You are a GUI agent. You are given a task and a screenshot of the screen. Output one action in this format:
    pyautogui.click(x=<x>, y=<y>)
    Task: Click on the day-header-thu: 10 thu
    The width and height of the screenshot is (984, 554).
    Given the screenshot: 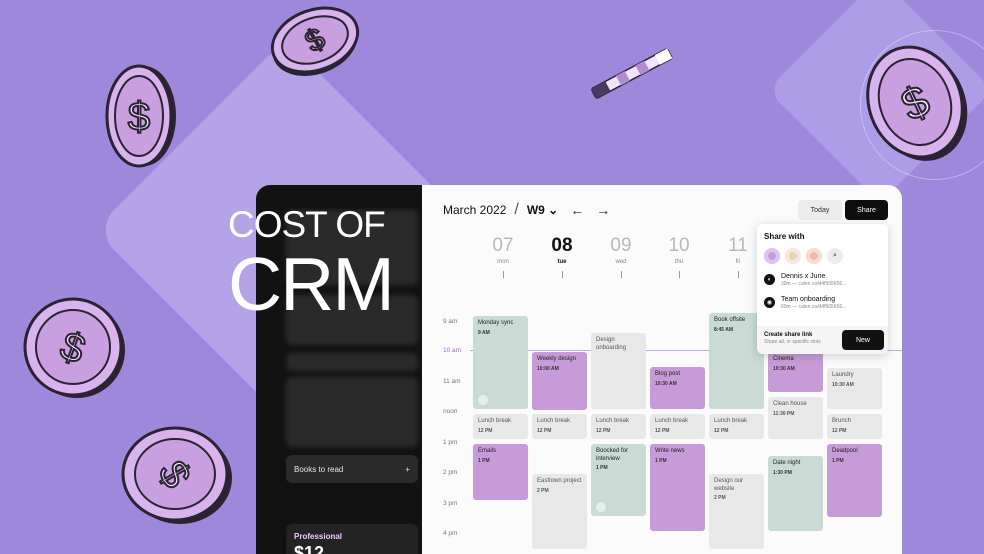 What is the action you would take?
    pyautogui.click(x=679, y=256)
    